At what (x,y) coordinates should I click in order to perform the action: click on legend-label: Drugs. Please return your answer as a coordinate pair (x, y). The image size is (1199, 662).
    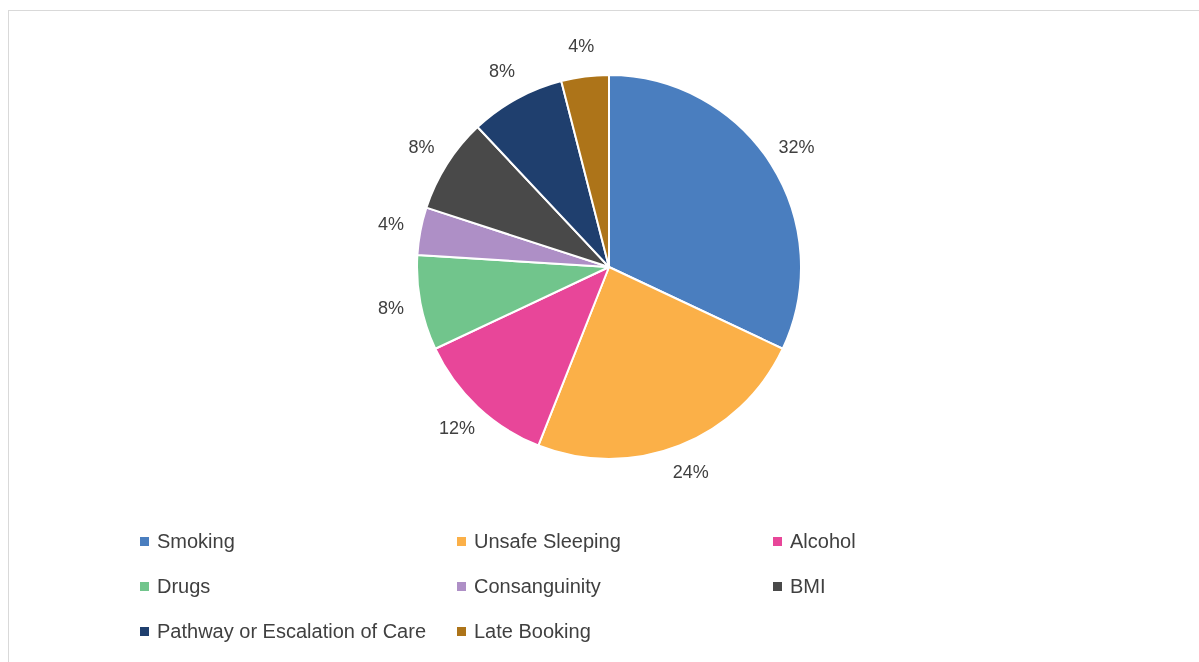
    Looking at the image, I should click on (184, 586).